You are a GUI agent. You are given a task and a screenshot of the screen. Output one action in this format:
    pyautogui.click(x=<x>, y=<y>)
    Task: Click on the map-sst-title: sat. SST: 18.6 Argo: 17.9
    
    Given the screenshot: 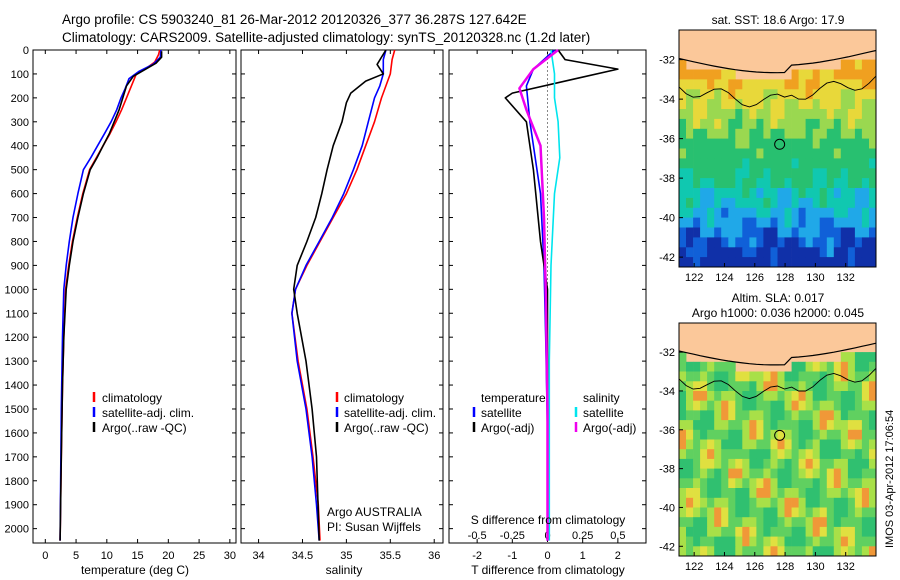 What is the action you would take?
    pyautogui.click(x=778, y=20)
    